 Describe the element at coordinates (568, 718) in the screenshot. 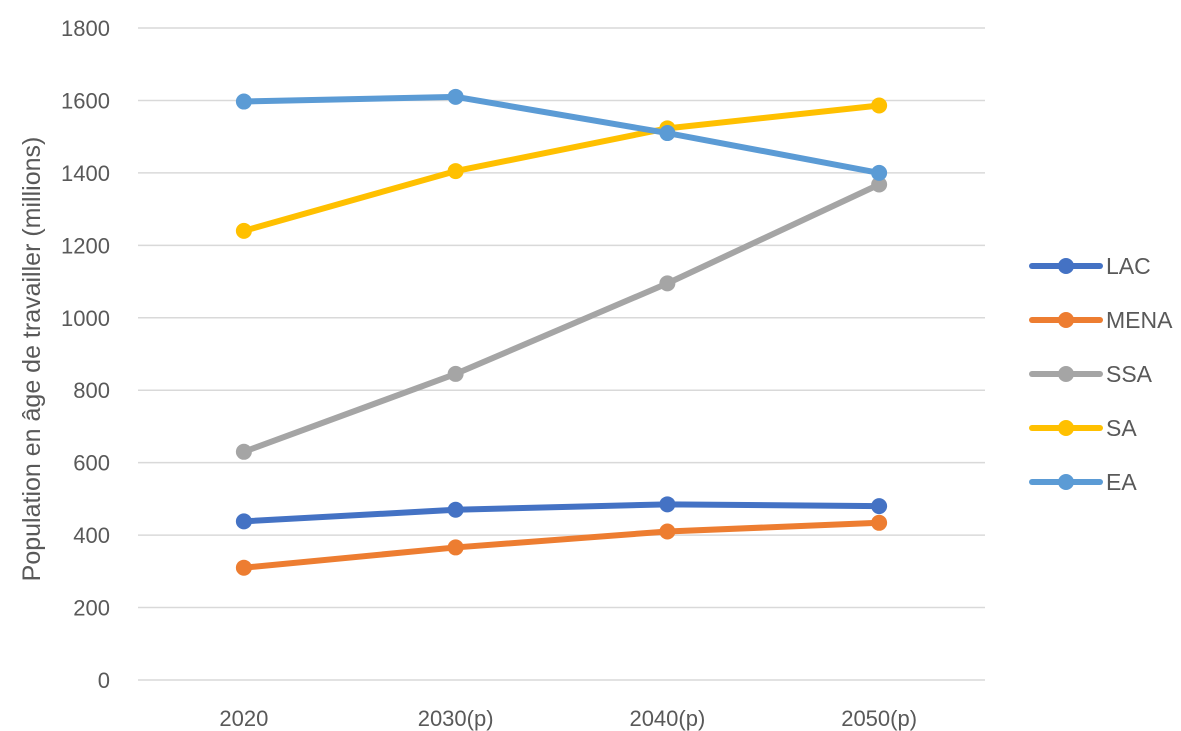

I see `x-axis-tick-labels: 2020 2030(p) 2040(p) 2050(p)` at that location.